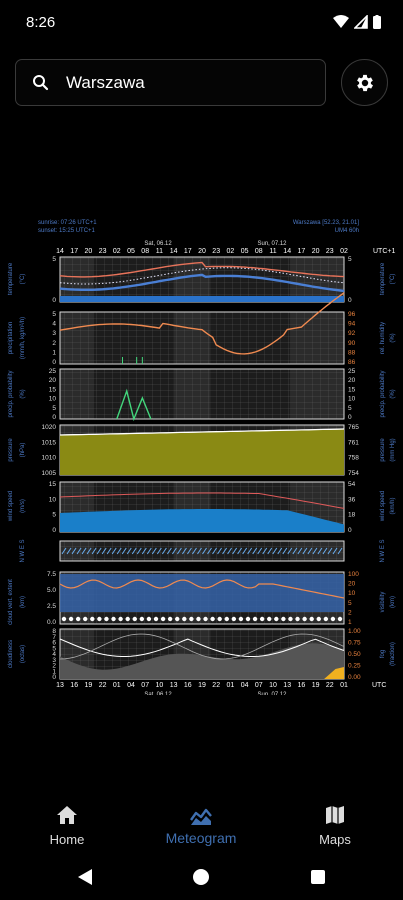 The height and width of the screenshot is (900, 403). Describe the element at coordinates (49, 458) in the screenshot. I see `pressure-left-tick: 1010` at that location.